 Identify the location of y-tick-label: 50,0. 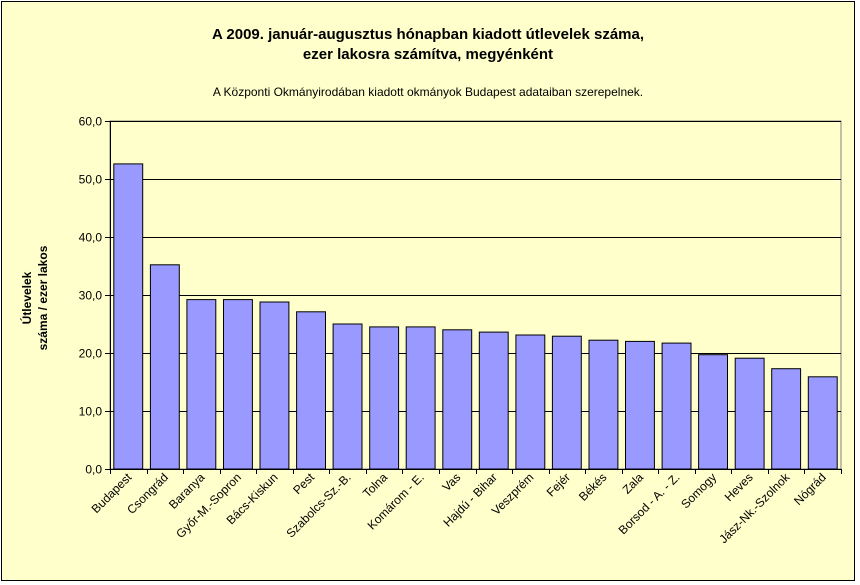
(91, 180).